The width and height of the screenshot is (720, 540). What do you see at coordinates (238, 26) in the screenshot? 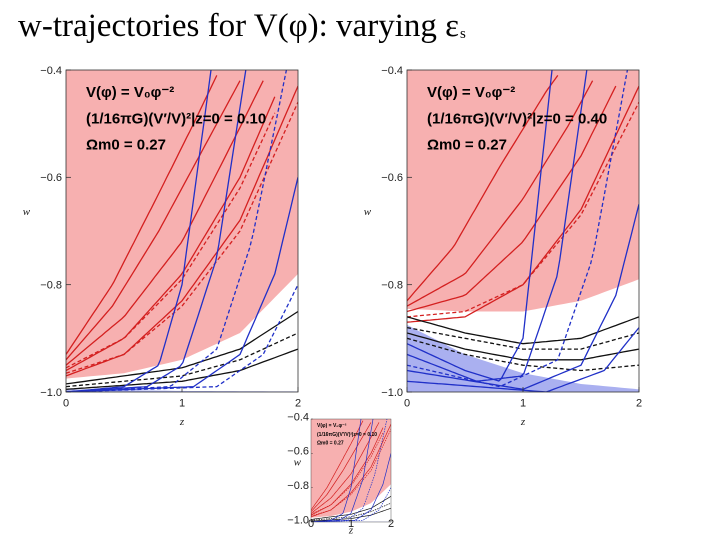
I see `title-text: w-trajectories for V(φ): varying ε` at bounding box center [238, 26].